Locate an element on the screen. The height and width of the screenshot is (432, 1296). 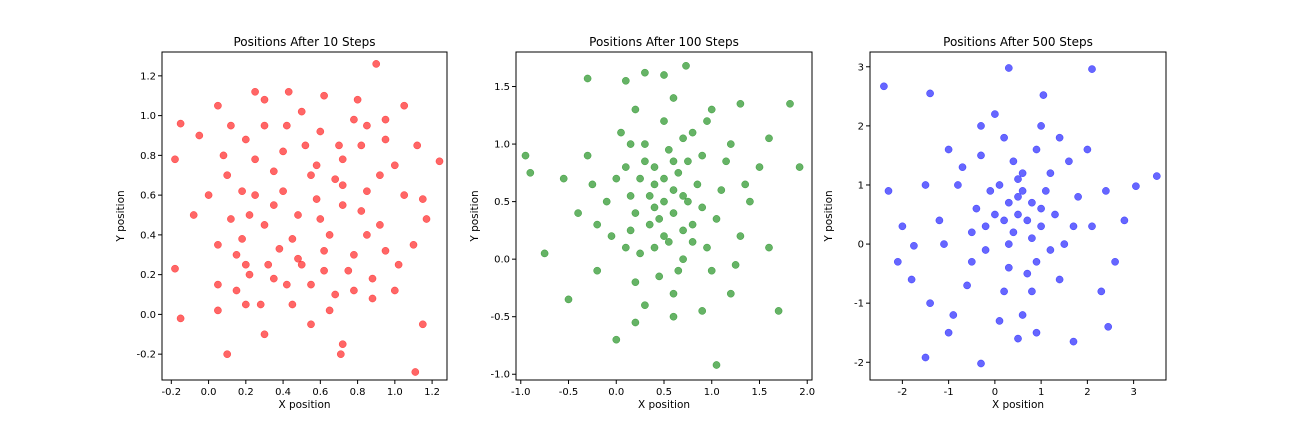
x-tick-label: 3 is located at coordinates (1133, 392).